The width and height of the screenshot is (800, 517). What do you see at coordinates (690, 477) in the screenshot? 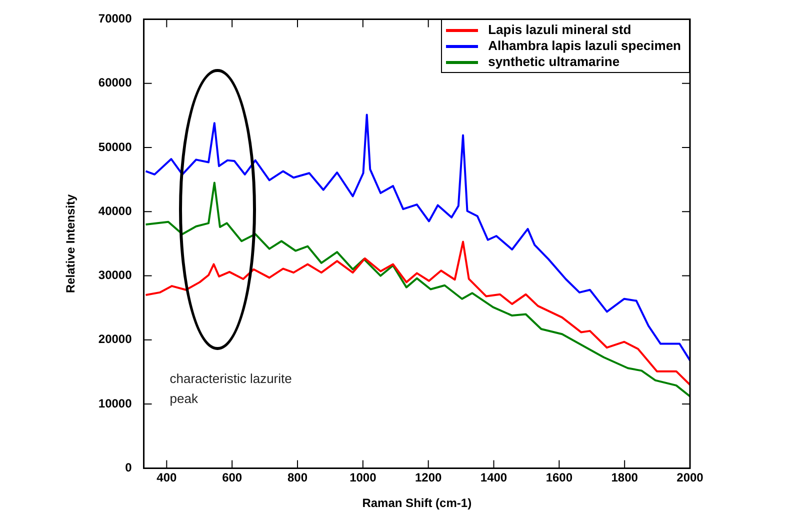
I see `x-tick-label: 2000` at bounding box center [690, 477].